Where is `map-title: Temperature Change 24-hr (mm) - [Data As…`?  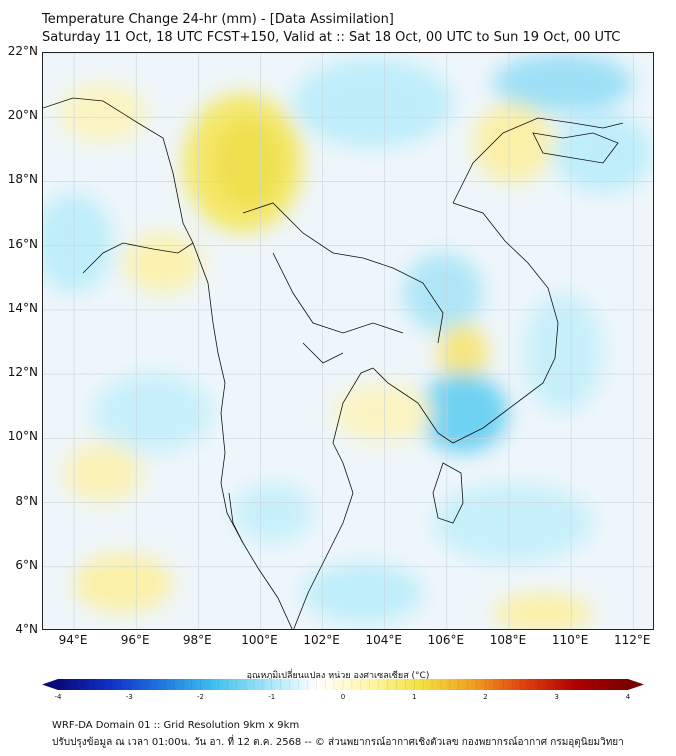
map-title: Temperature Change 24-hr (mm) - [Data As… is located at coordinates (218, 19).